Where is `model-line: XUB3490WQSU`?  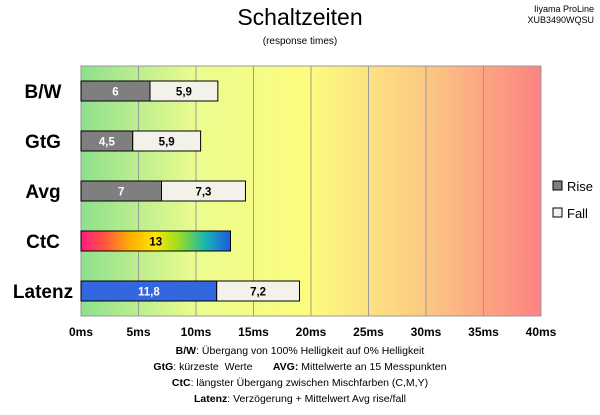
model-line: XUB3490WQSU is located at coordinates (560, 20).